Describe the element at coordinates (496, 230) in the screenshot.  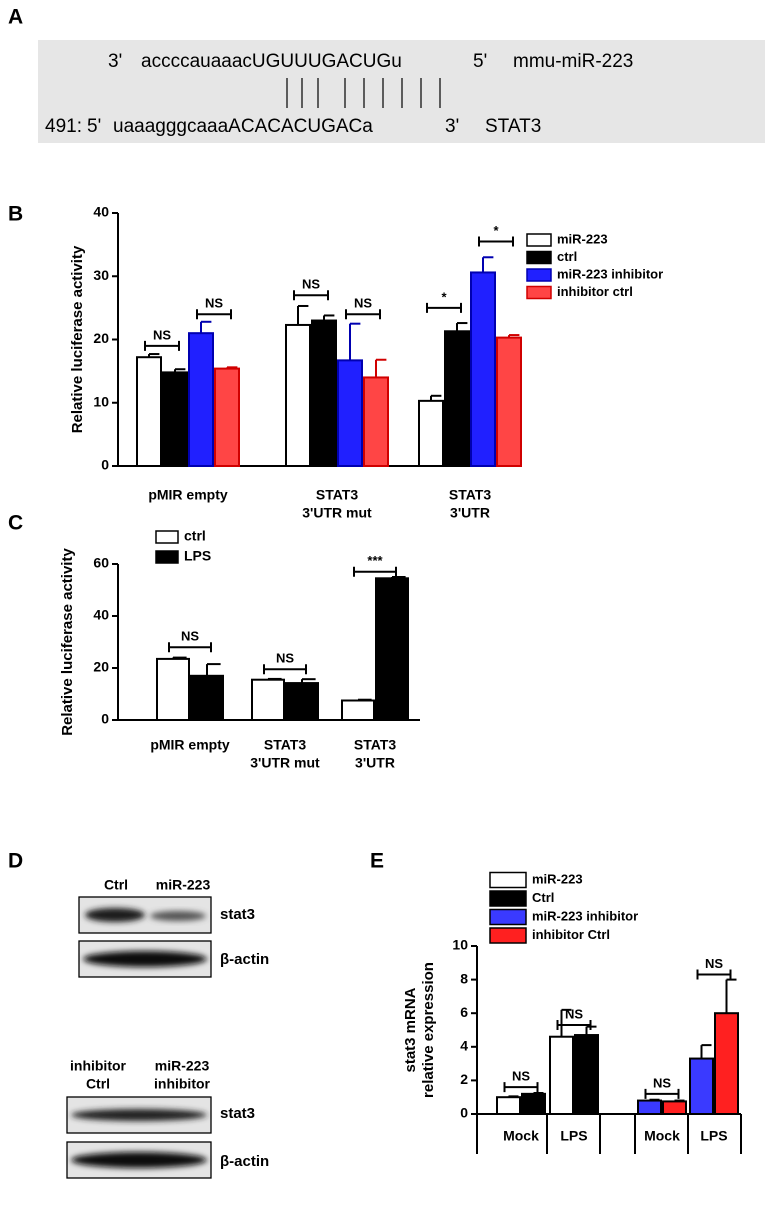
I see `significance-label: *` at that location.